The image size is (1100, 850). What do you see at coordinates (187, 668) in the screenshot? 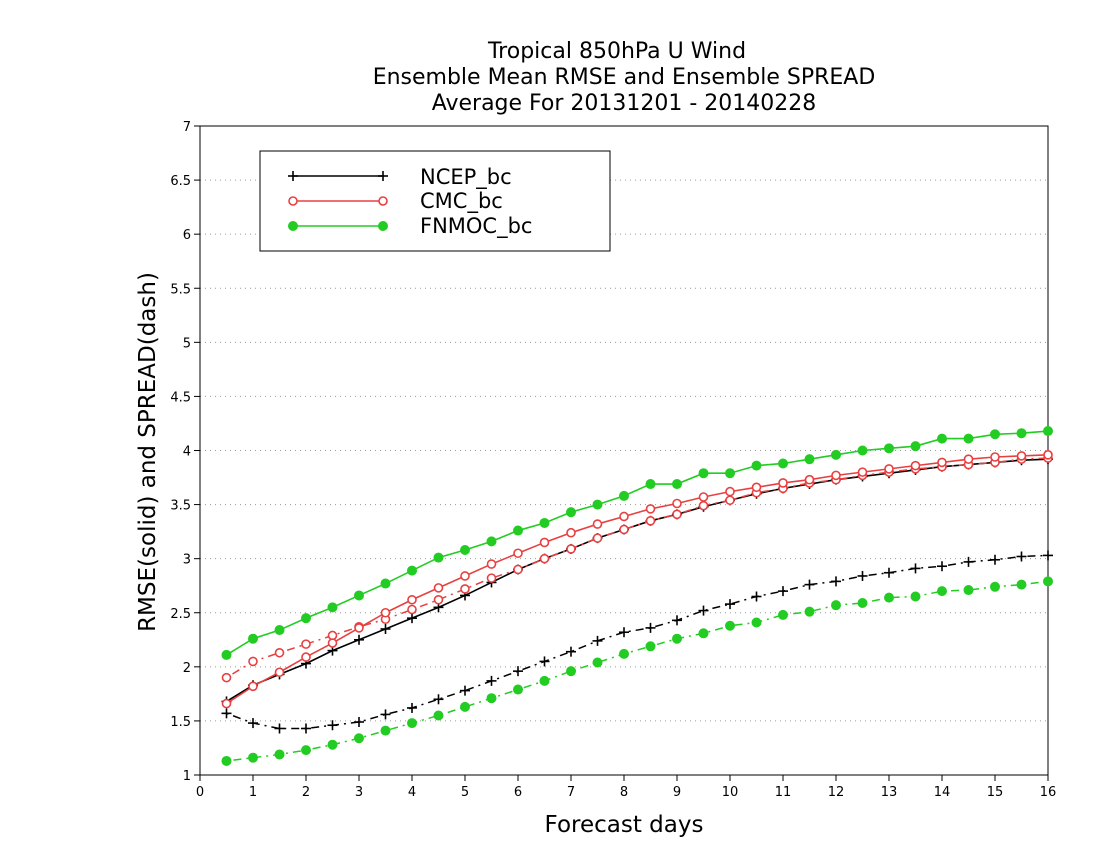
I see `y-tick-label: 2` at bounding box center [187, 668].